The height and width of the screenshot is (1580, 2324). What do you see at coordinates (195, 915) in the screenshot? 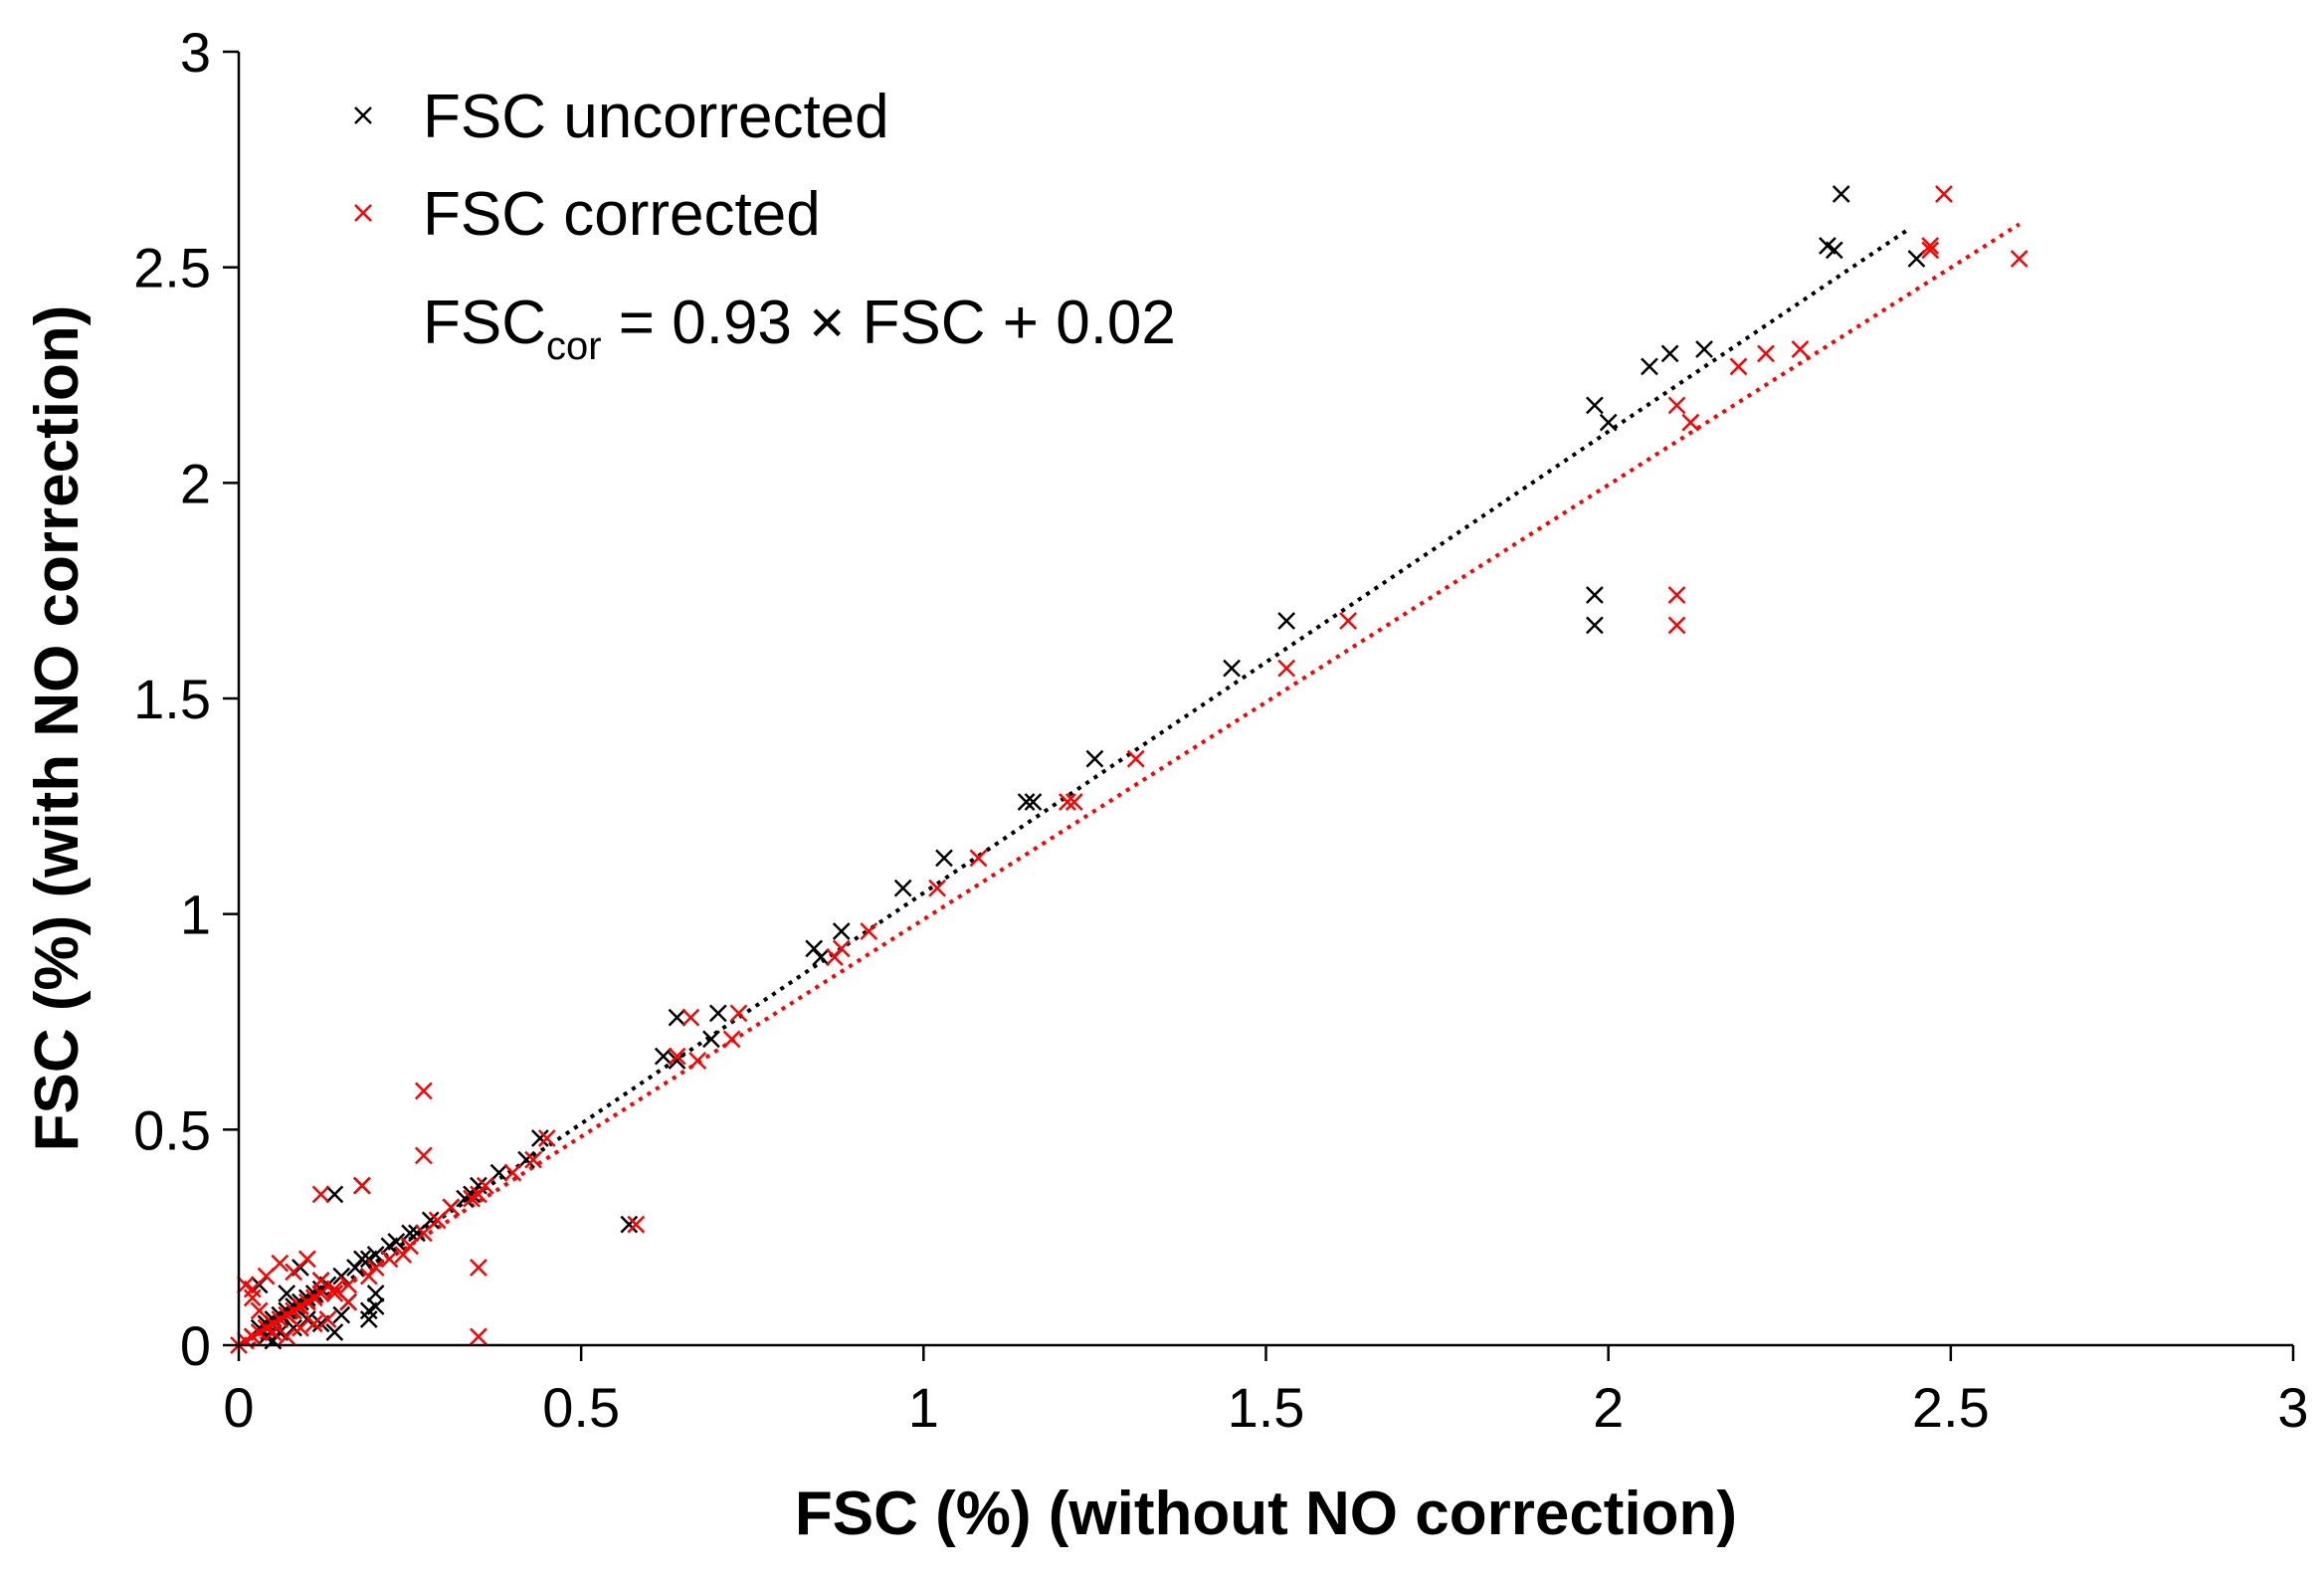
I see `y-tick-label: 1` at bounding box center [195, 915].